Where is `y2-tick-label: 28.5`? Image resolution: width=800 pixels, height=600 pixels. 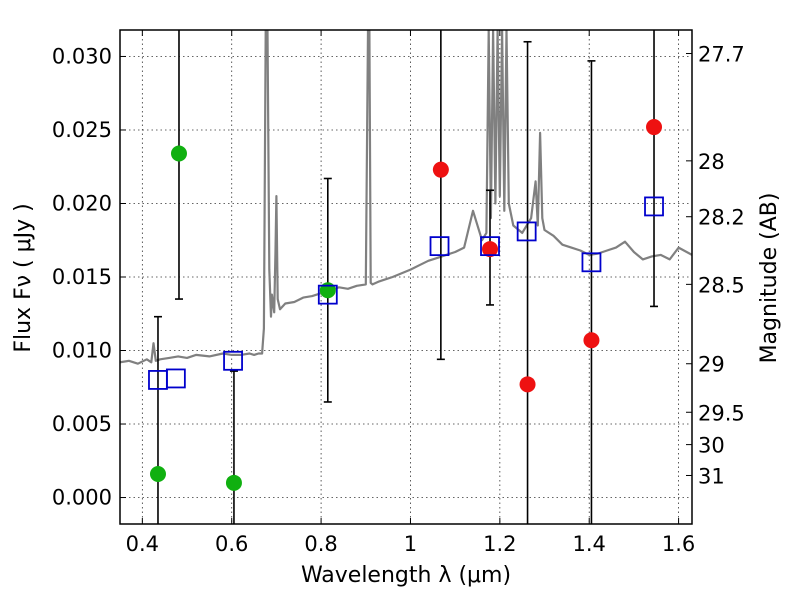 y2-tick-label: 28.5 is located at coordinates (721, 285).